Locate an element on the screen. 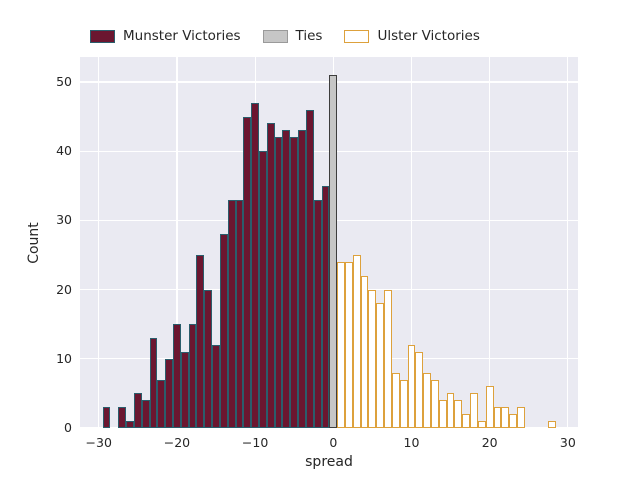 The image size is (640, 480). y-tick-label: 50 is located at coordinates (64, 81).